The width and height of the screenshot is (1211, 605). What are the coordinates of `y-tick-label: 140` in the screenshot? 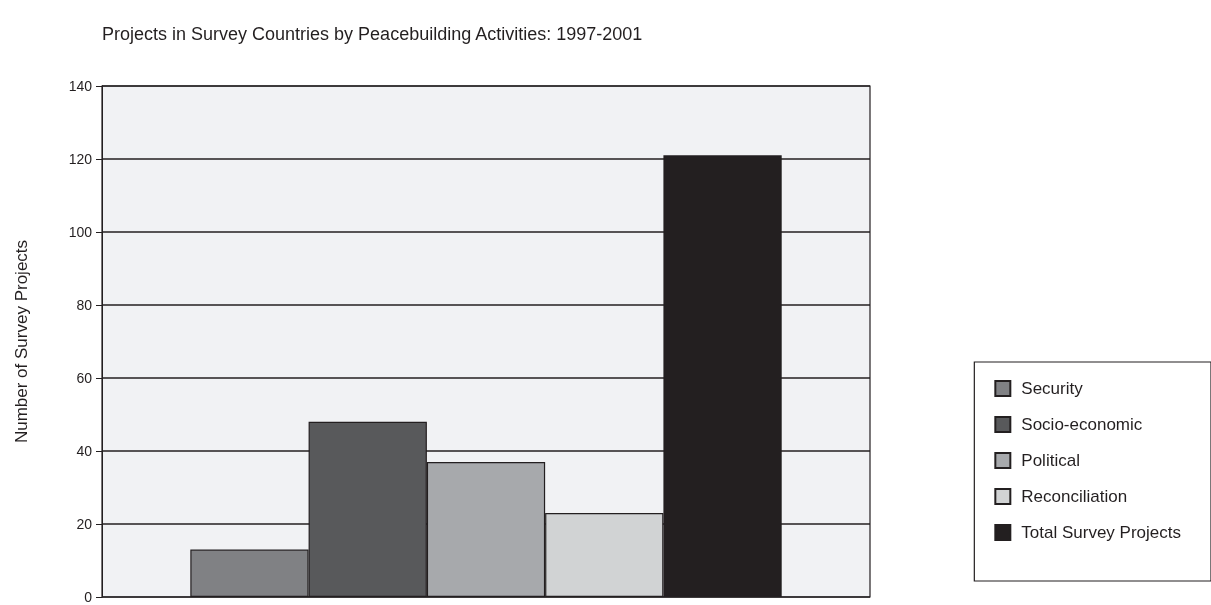 It's located at (80, 86).